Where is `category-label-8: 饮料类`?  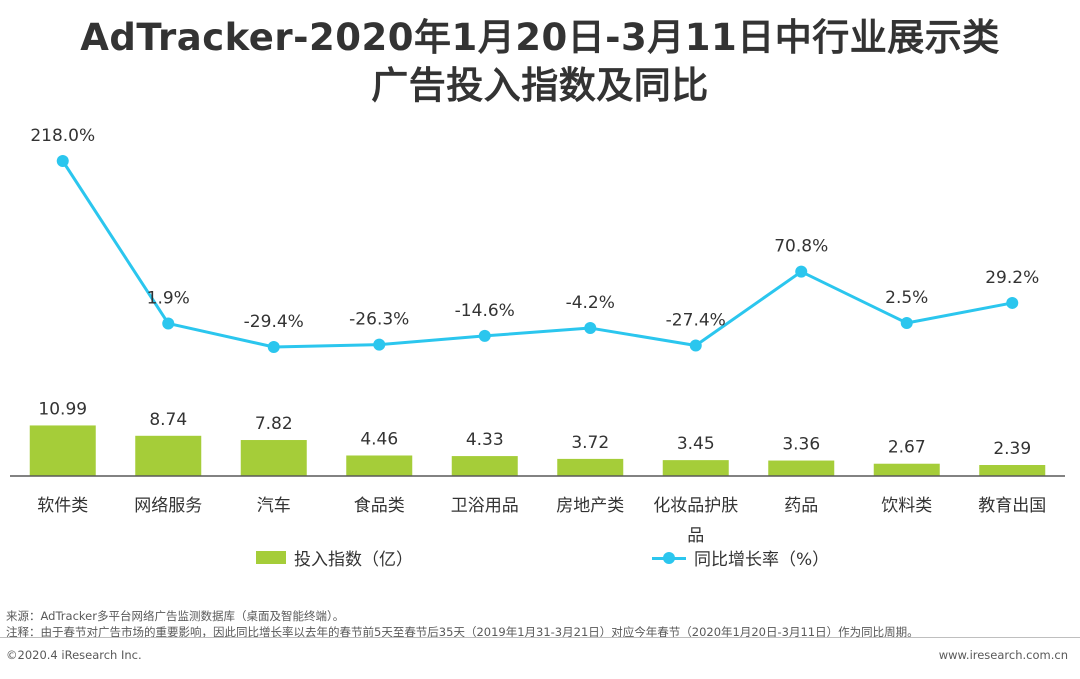 category-label-8: 饮料类 is located at coordinates (906, 506).